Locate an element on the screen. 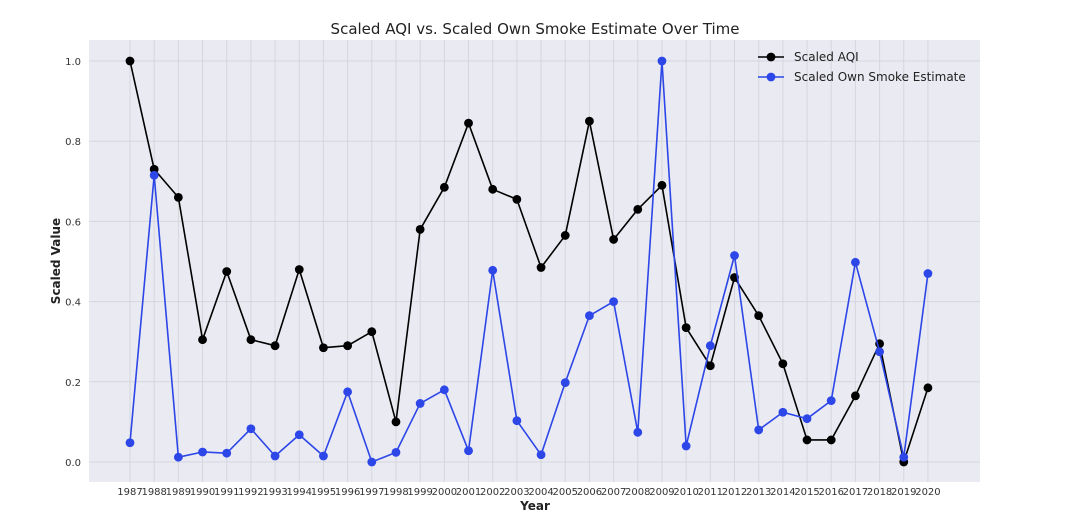 The height and width of the screenshot is (530, 1074). y-tick-label: 1.0 is located at coordinates (73, 62).